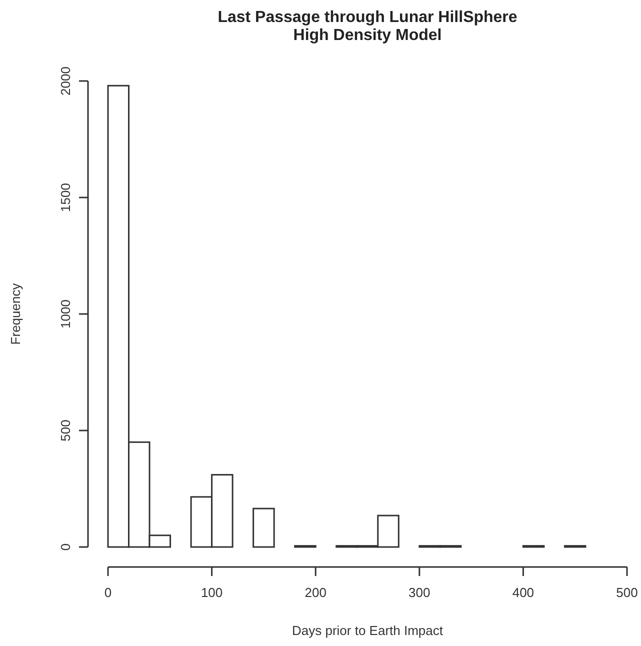 The image size is (641, 646). Describe the element at coordinates (15, 313) in the screenshot. I see `y-axis-title: Frequency` at that location.